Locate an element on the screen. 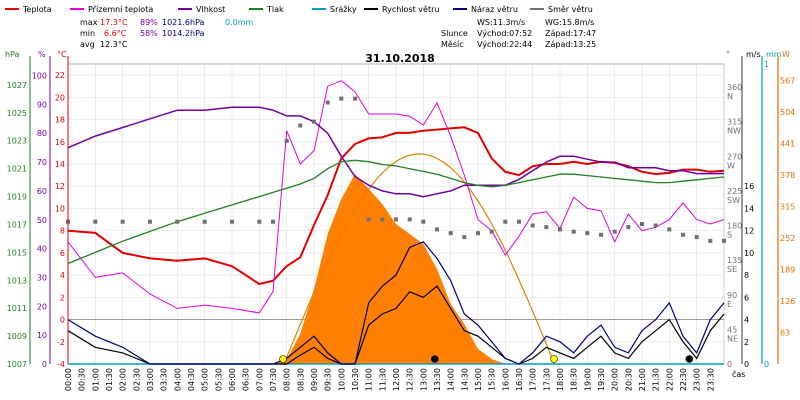  x-tick-label: 18:00 is located at coordinates (560, 379).